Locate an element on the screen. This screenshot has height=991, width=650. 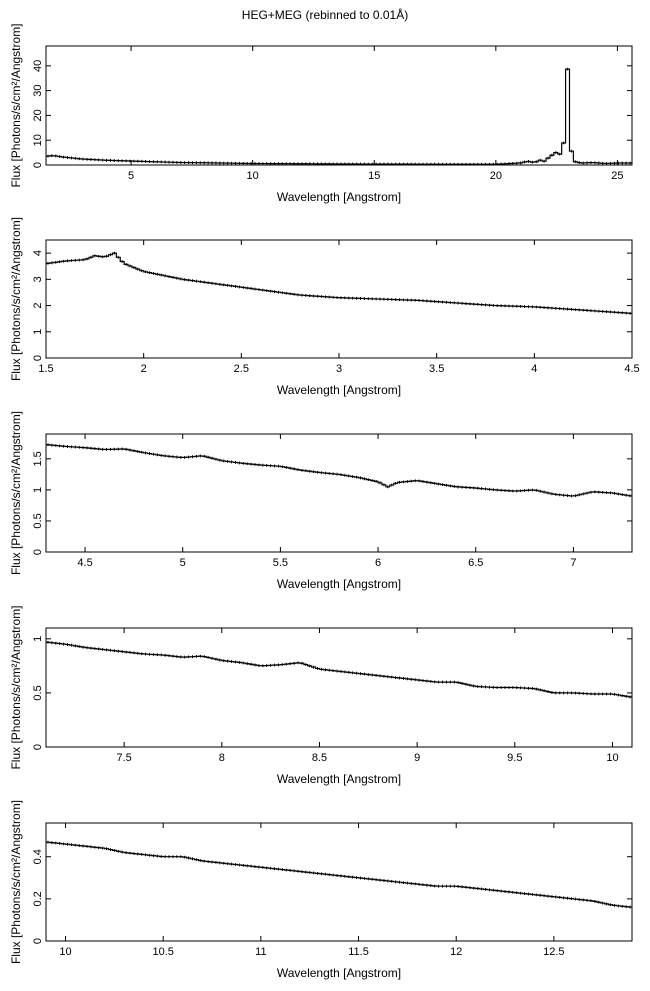
x-tick-label: 8.5 is located at coordinates (319, 758).